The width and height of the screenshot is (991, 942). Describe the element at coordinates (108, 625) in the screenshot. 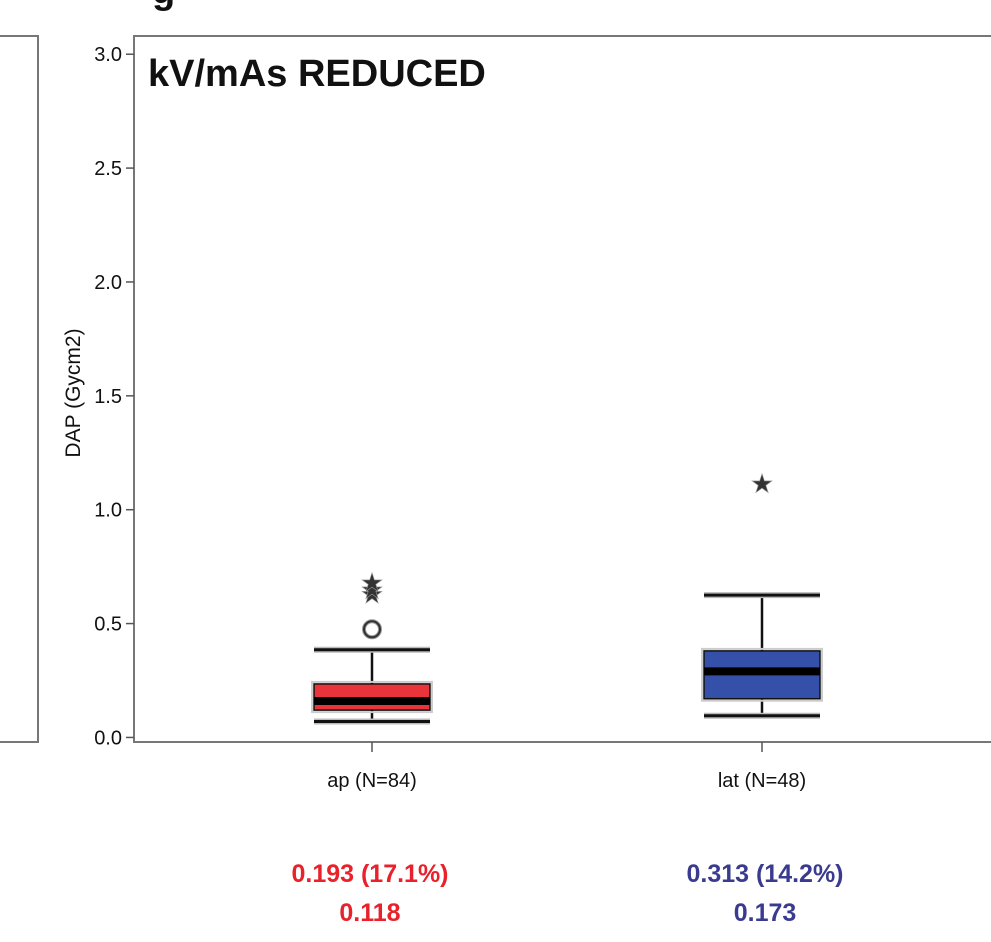

I see `y-tick-label: 0.5` at that location.